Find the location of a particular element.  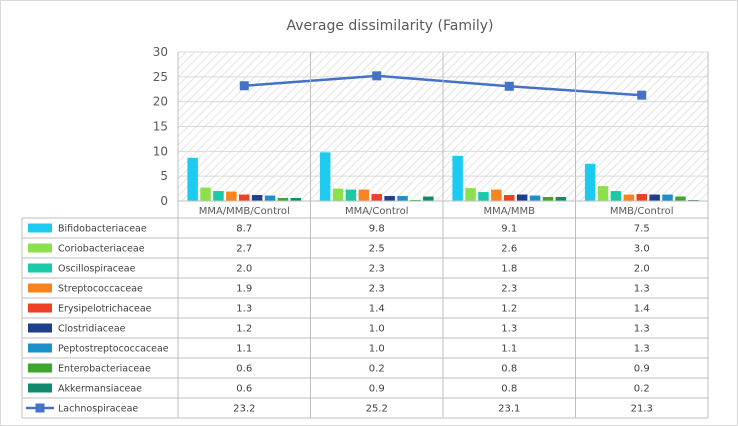

legend-label: Lachnospiraceae is located at coordinates (98, 409).